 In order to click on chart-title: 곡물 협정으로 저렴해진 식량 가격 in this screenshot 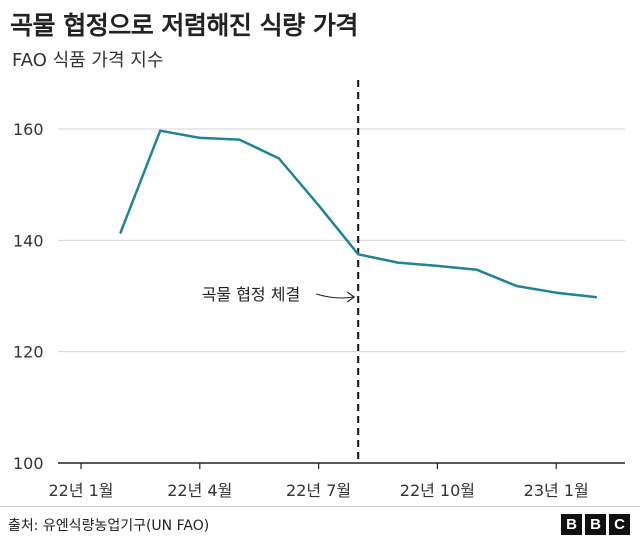, I will do `click(184, 25)`.